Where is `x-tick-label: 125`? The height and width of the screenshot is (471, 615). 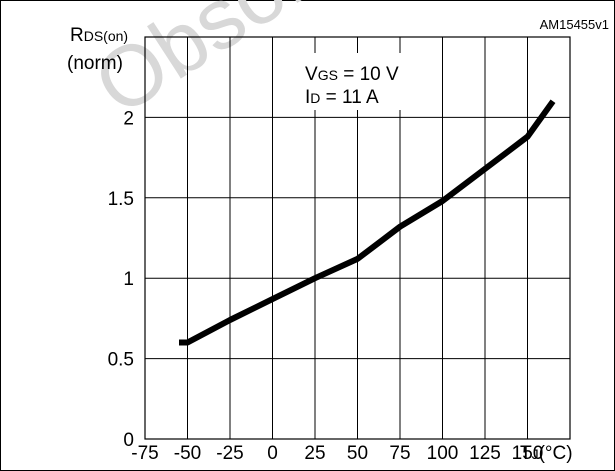
x-tick-label: 125 is located at coordinates (485, 453).